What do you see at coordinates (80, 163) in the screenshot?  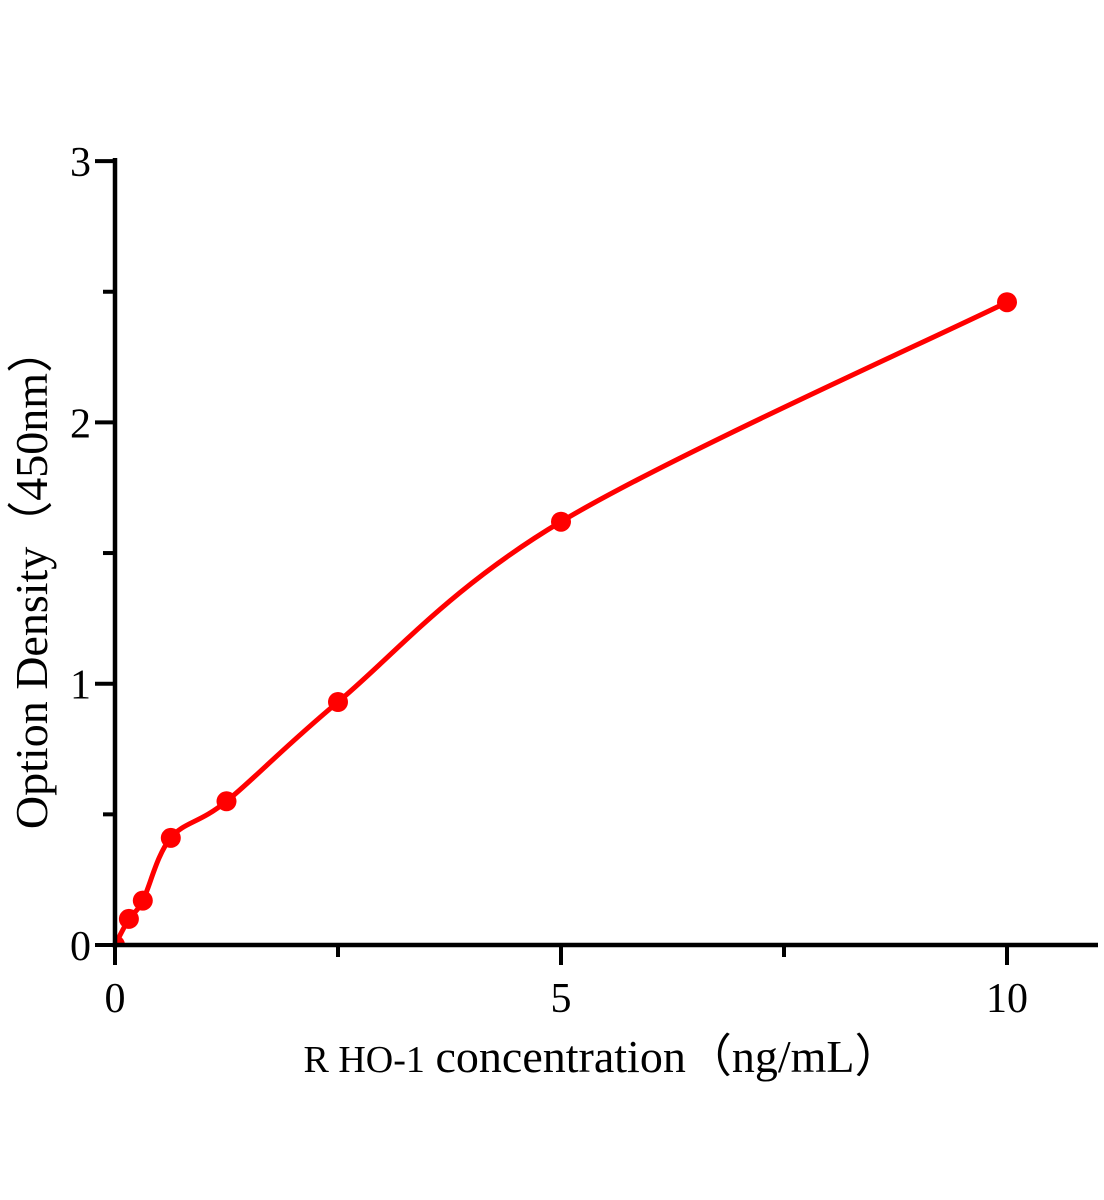 I see `y-tick-label-3: 3` at bounding box center [80, 163].